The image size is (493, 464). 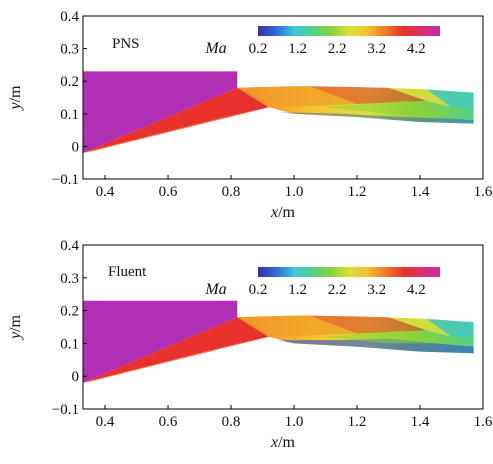 I want to click on fluent-x-tick-label: 0.6, so click(x=168, y=422).